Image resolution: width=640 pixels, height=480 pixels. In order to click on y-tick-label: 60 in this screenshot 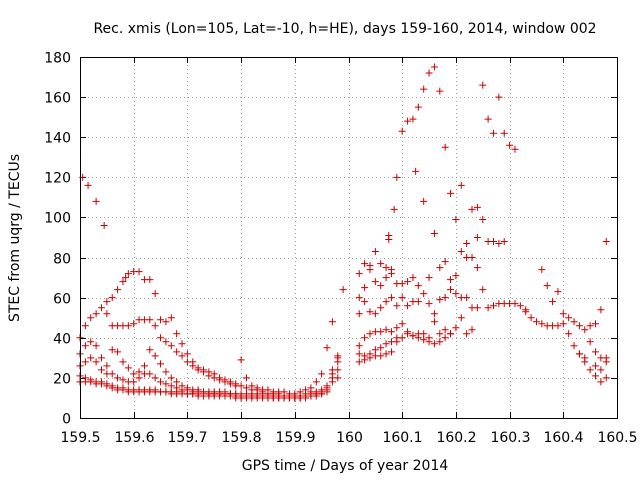, I will do `click(62, 300)`.